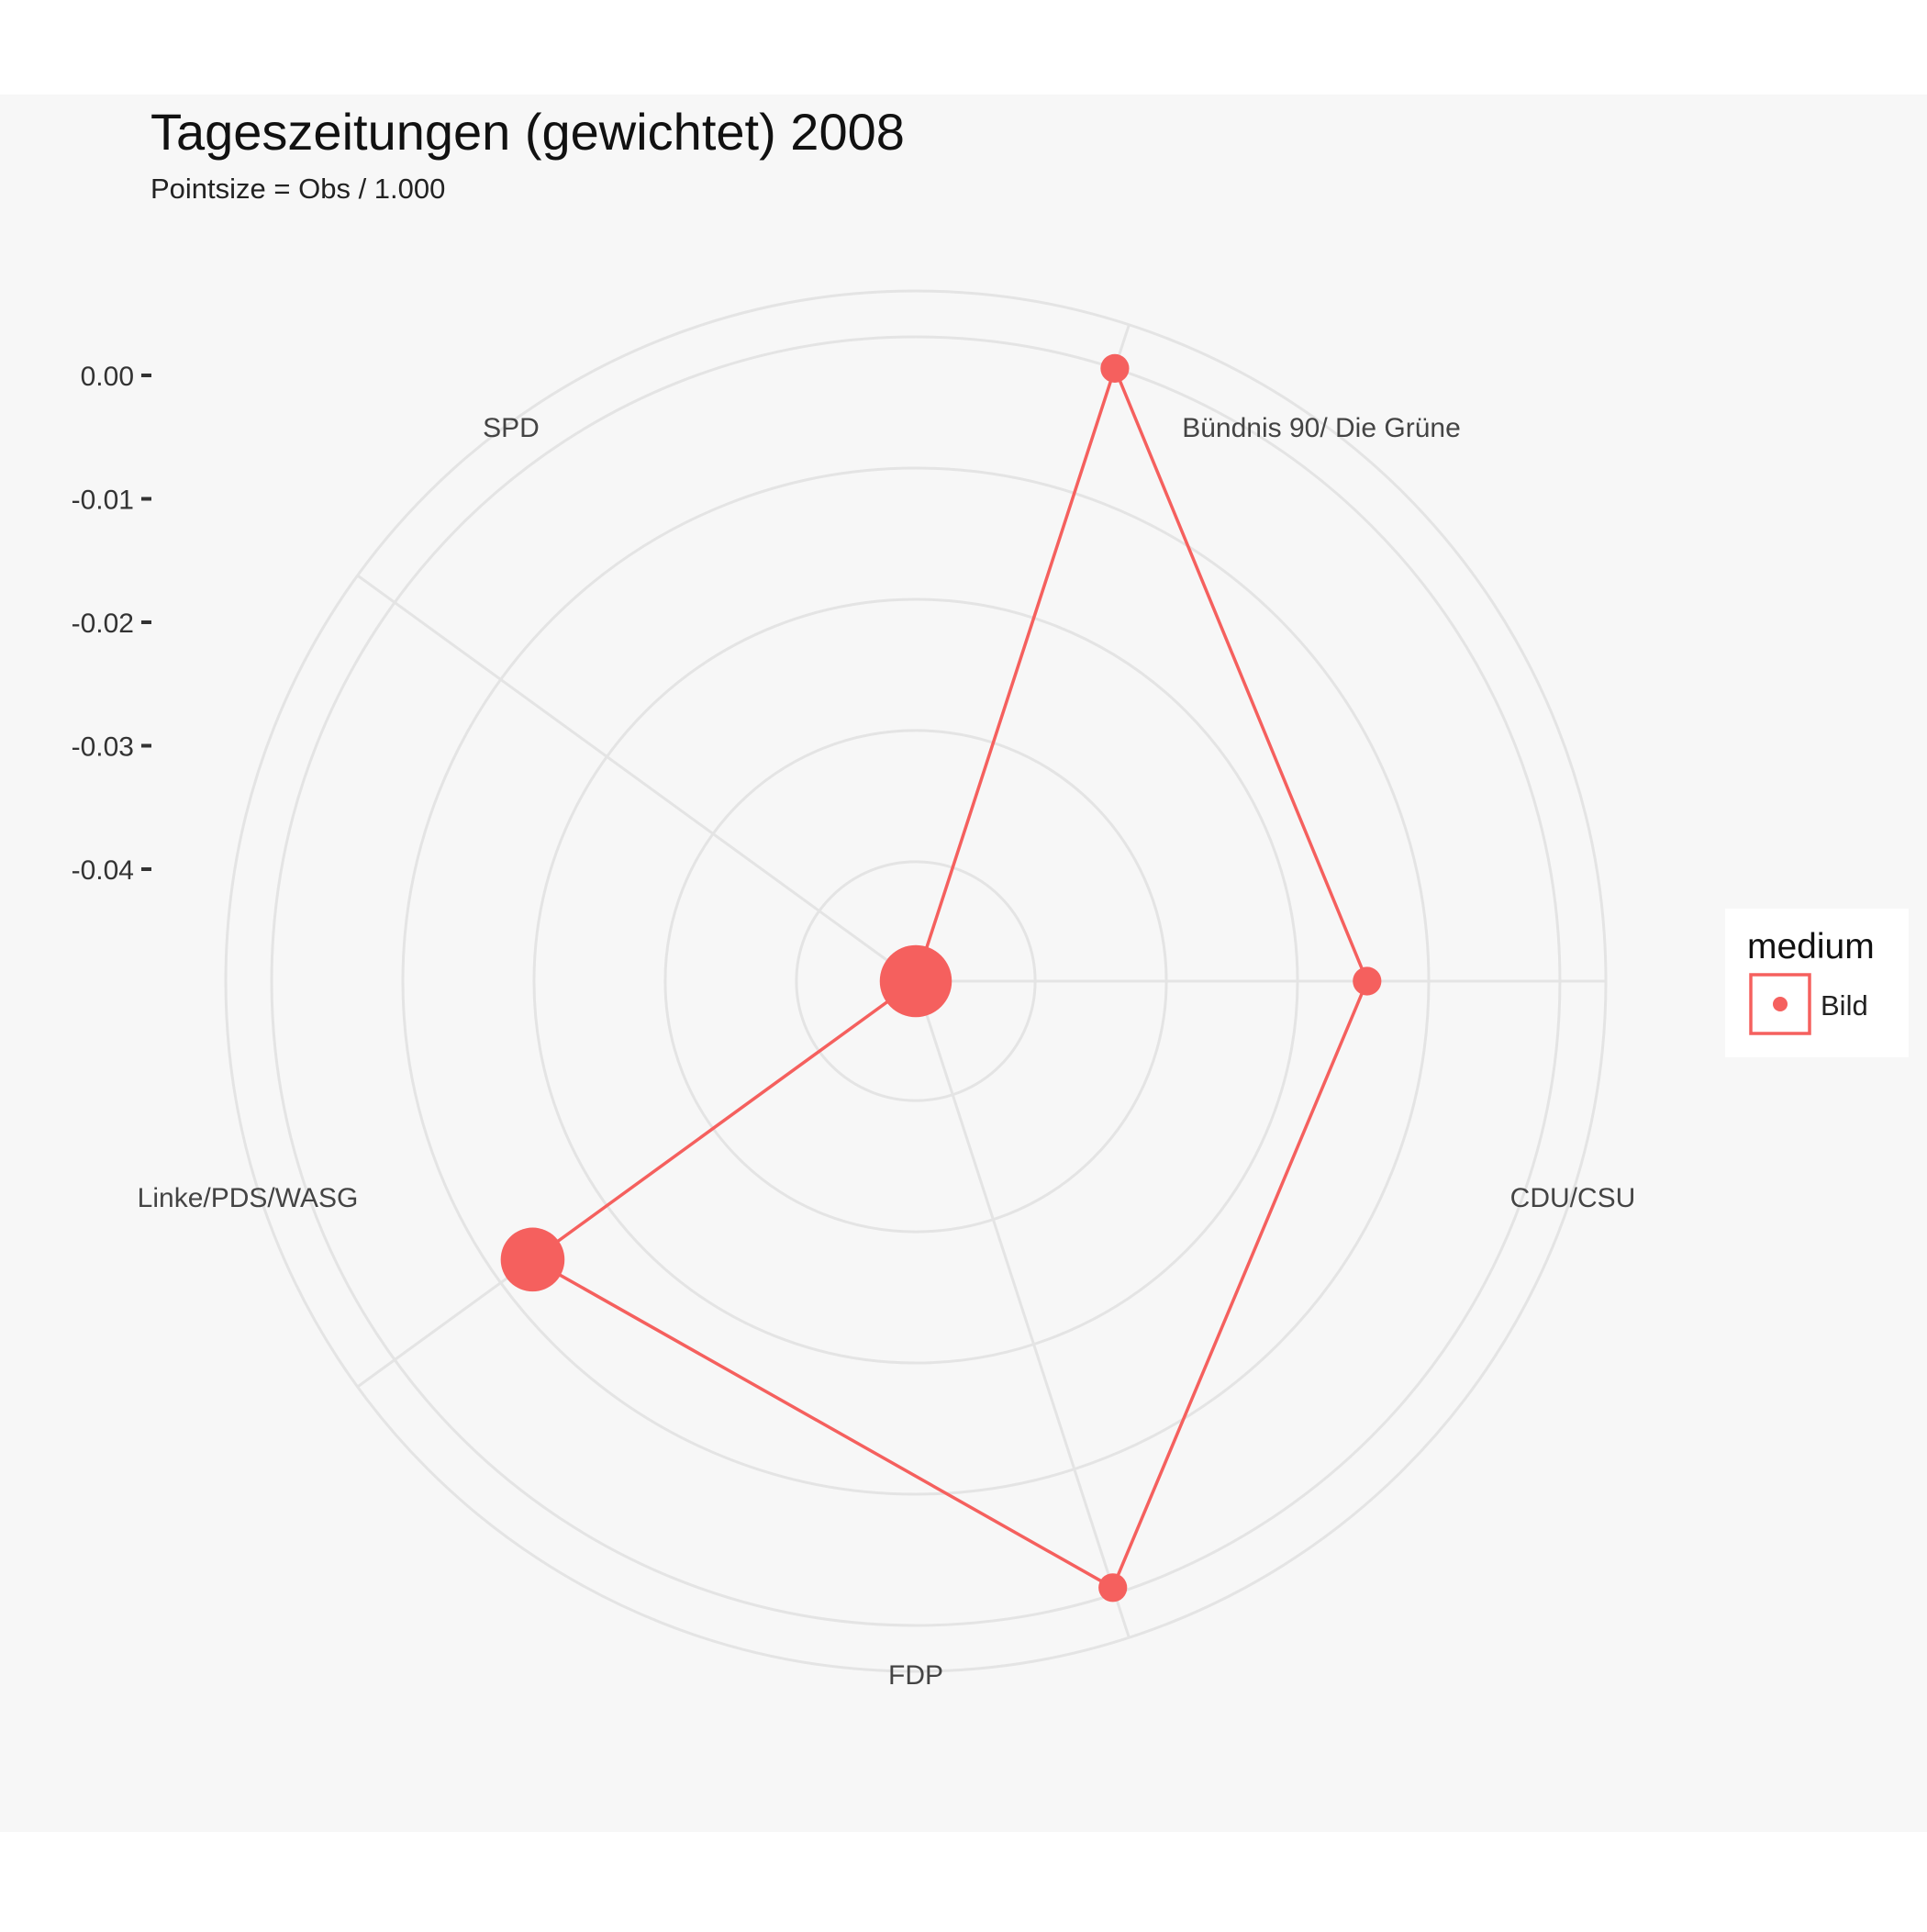 The height and width of the screenshot is (1932, 1927). Describe the element at coordinates (527, 132) in the screenshot. I see `chart-title: Tageszeitungen (gewichtet) 2008` at that location.